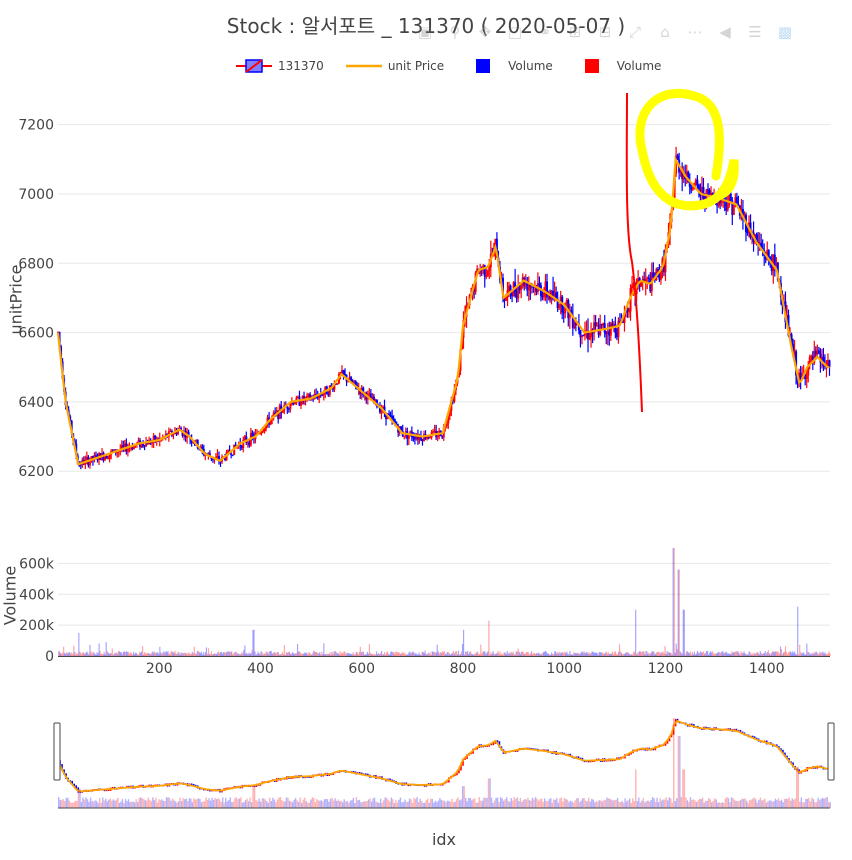 The width and height of the screenshot is (852, 860). What do you see at coordinates (575, 32) in the screenshot?
I see `zoom-in-icon: ⊞` at bounding box center [575, 32].